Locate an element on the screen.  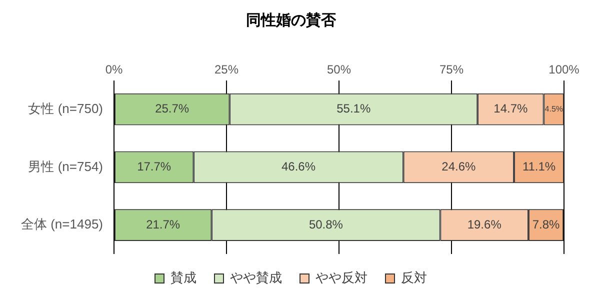
data-label: 55.1% is located at coordinates (353, 109).